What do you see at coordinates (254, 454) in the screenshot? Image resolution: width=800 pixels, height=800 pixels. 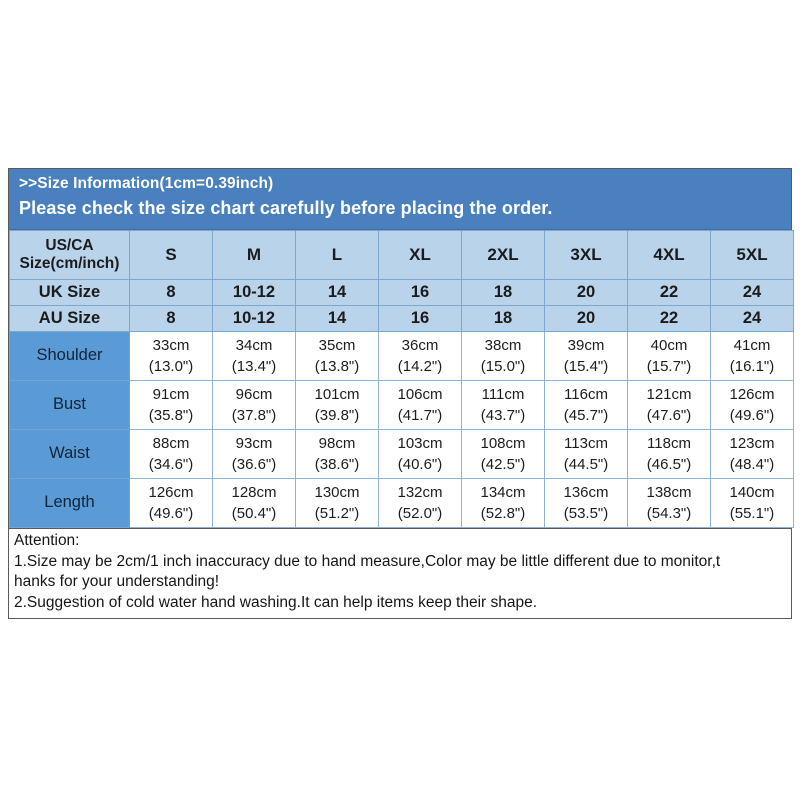 I see `measurement-value-cell: 93cm (36.6")` at bounding box center [254, 454].